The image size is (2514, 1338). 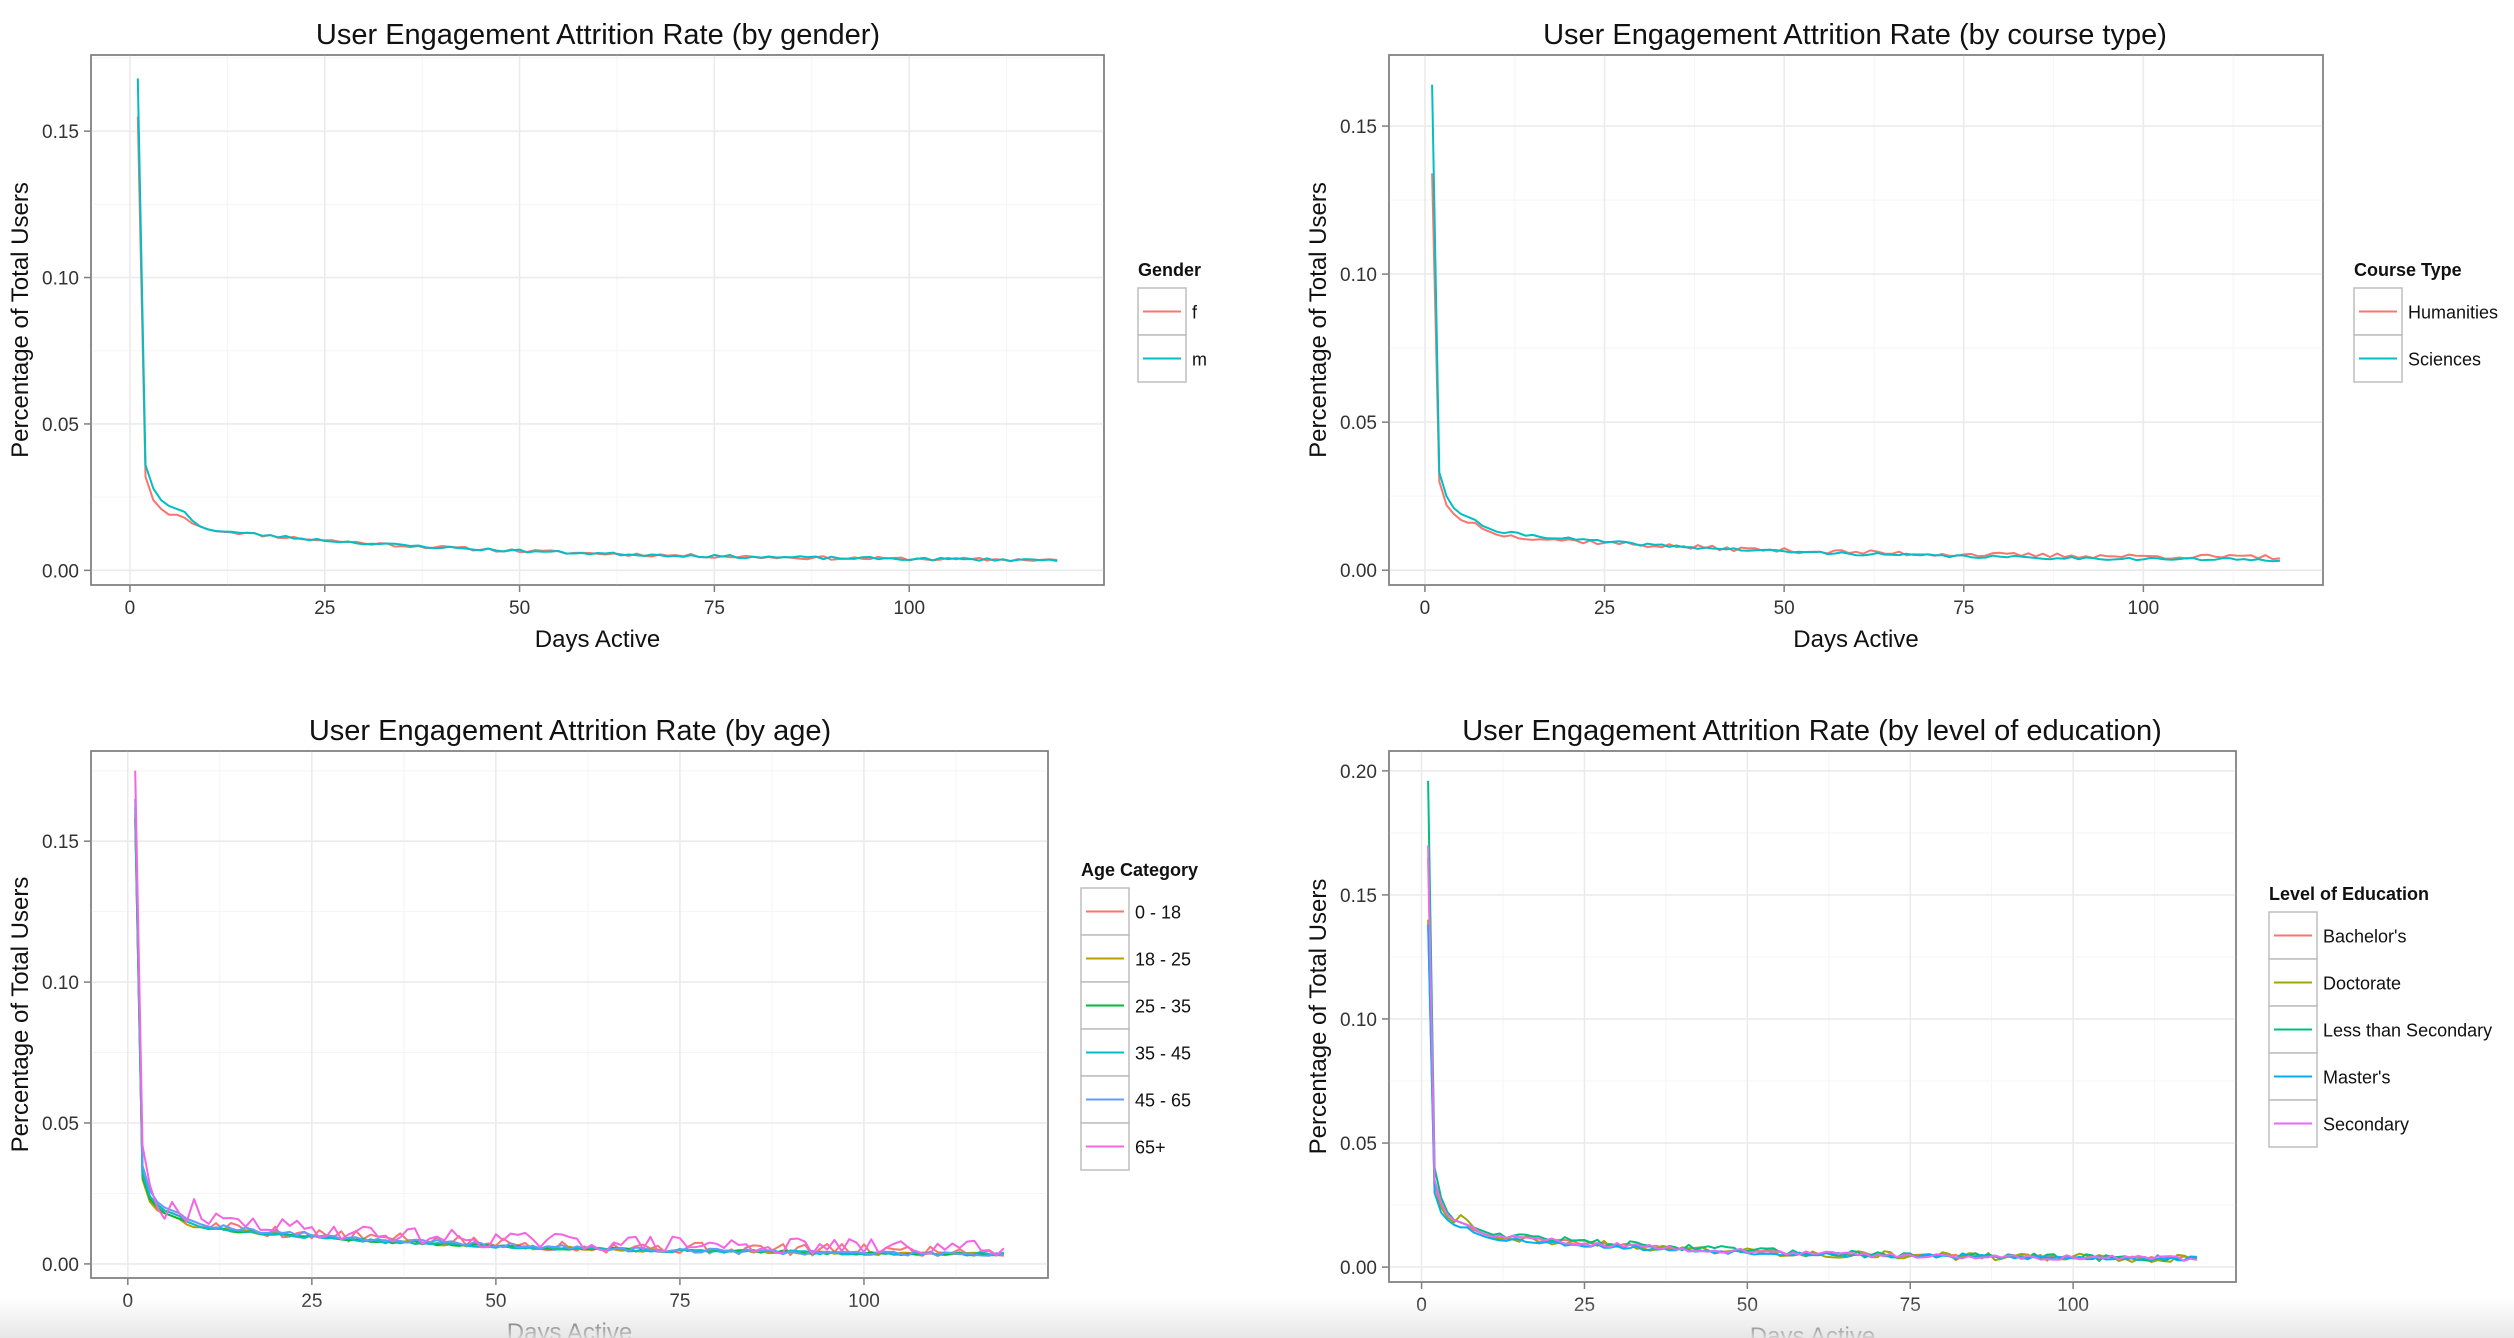 What do you see at coordinates (1158, 913) in the screenshot?
I see `legend-label: 0 - 18` at bounding box center [1158, 913].